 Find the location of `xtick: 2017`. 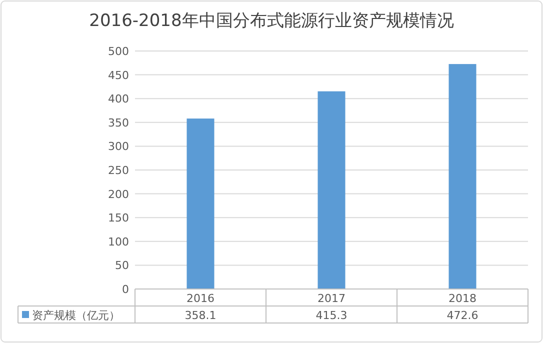

xtick: 2017 is located at coordinates (332, 298).